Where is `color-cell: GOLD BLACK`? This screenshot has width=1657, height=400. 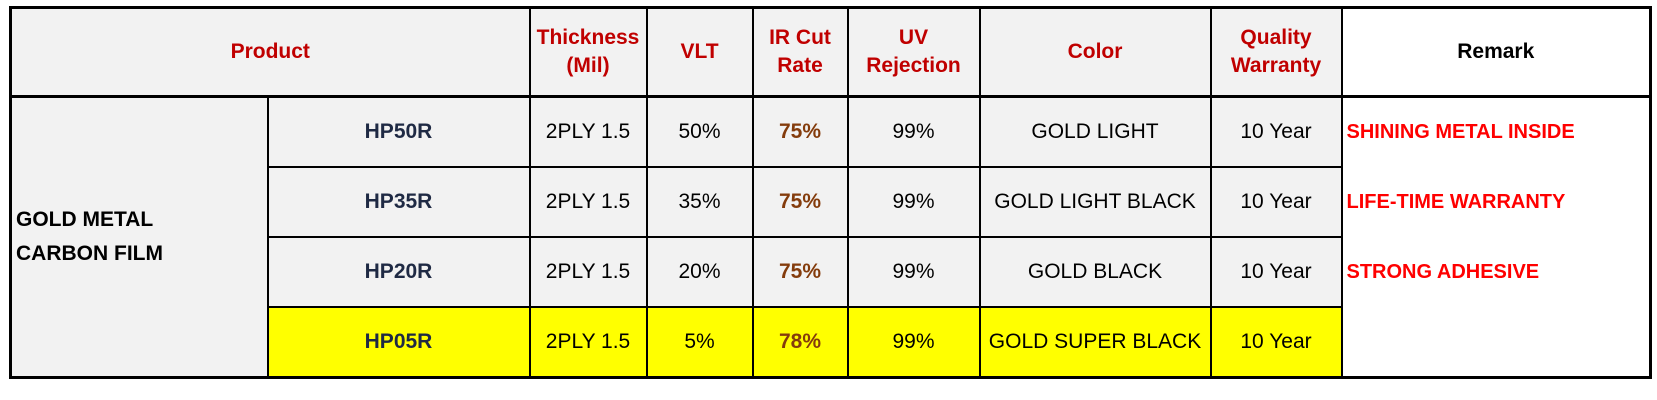
color-cell: GOLD BLACK is located at coordinates (1095, 272).